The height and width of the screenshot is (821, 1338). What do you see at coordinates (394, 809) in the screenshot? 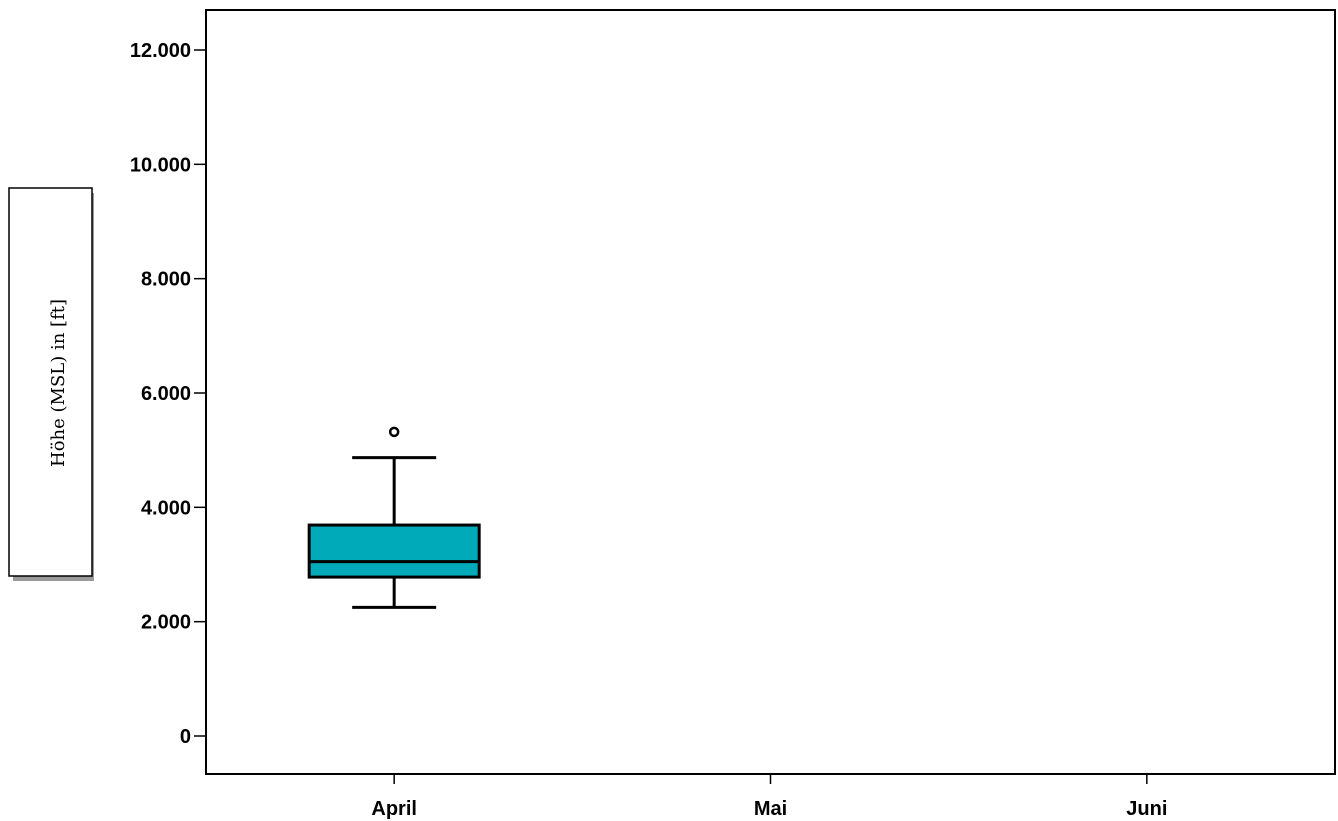
I see `x-tick-label: April` at bounding box center [394, 809].